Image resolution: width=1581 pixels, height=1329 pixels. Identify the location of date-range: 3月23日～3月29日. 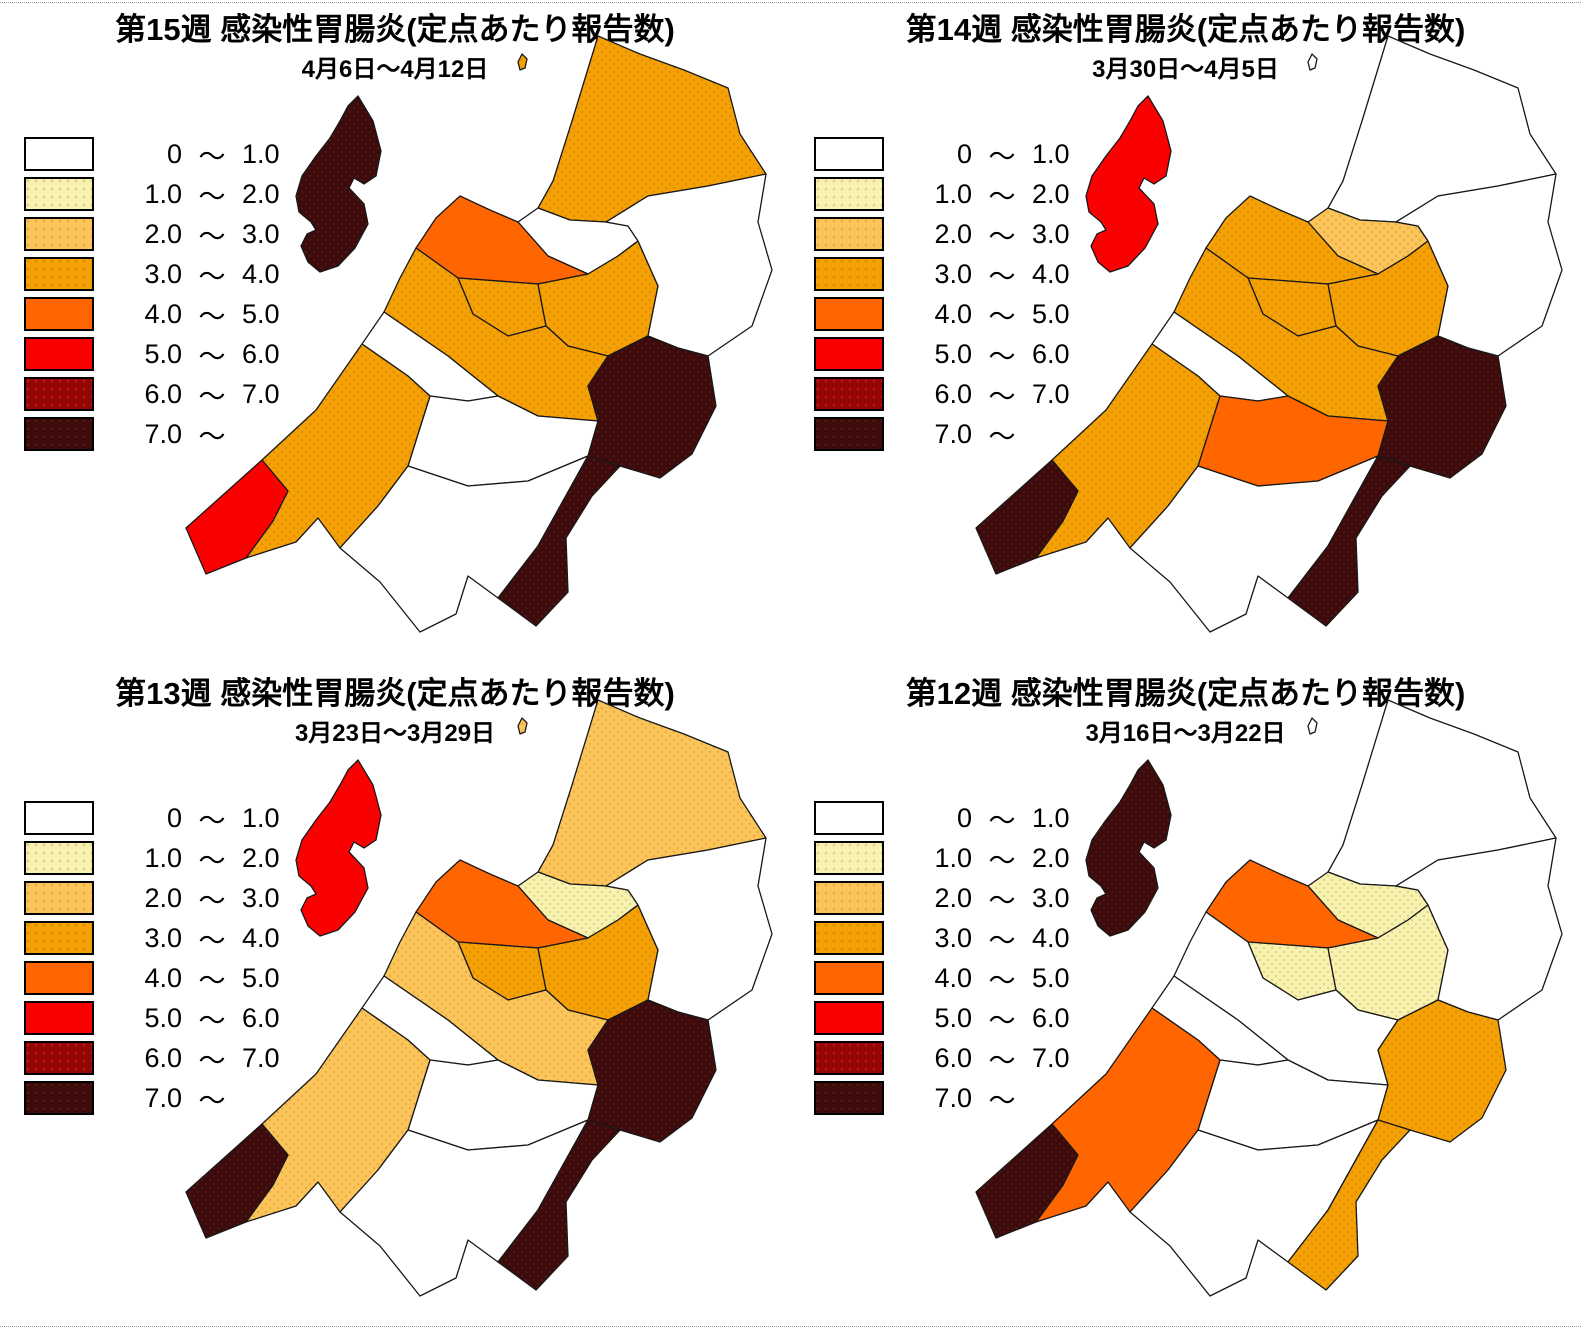
(395, 733).